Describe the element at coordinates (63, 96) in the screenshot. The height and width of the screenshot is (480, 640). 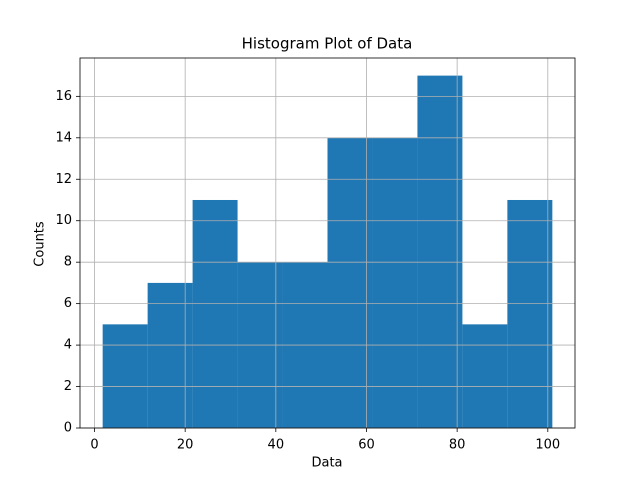
I see `y-tick-label: 16` at that location.